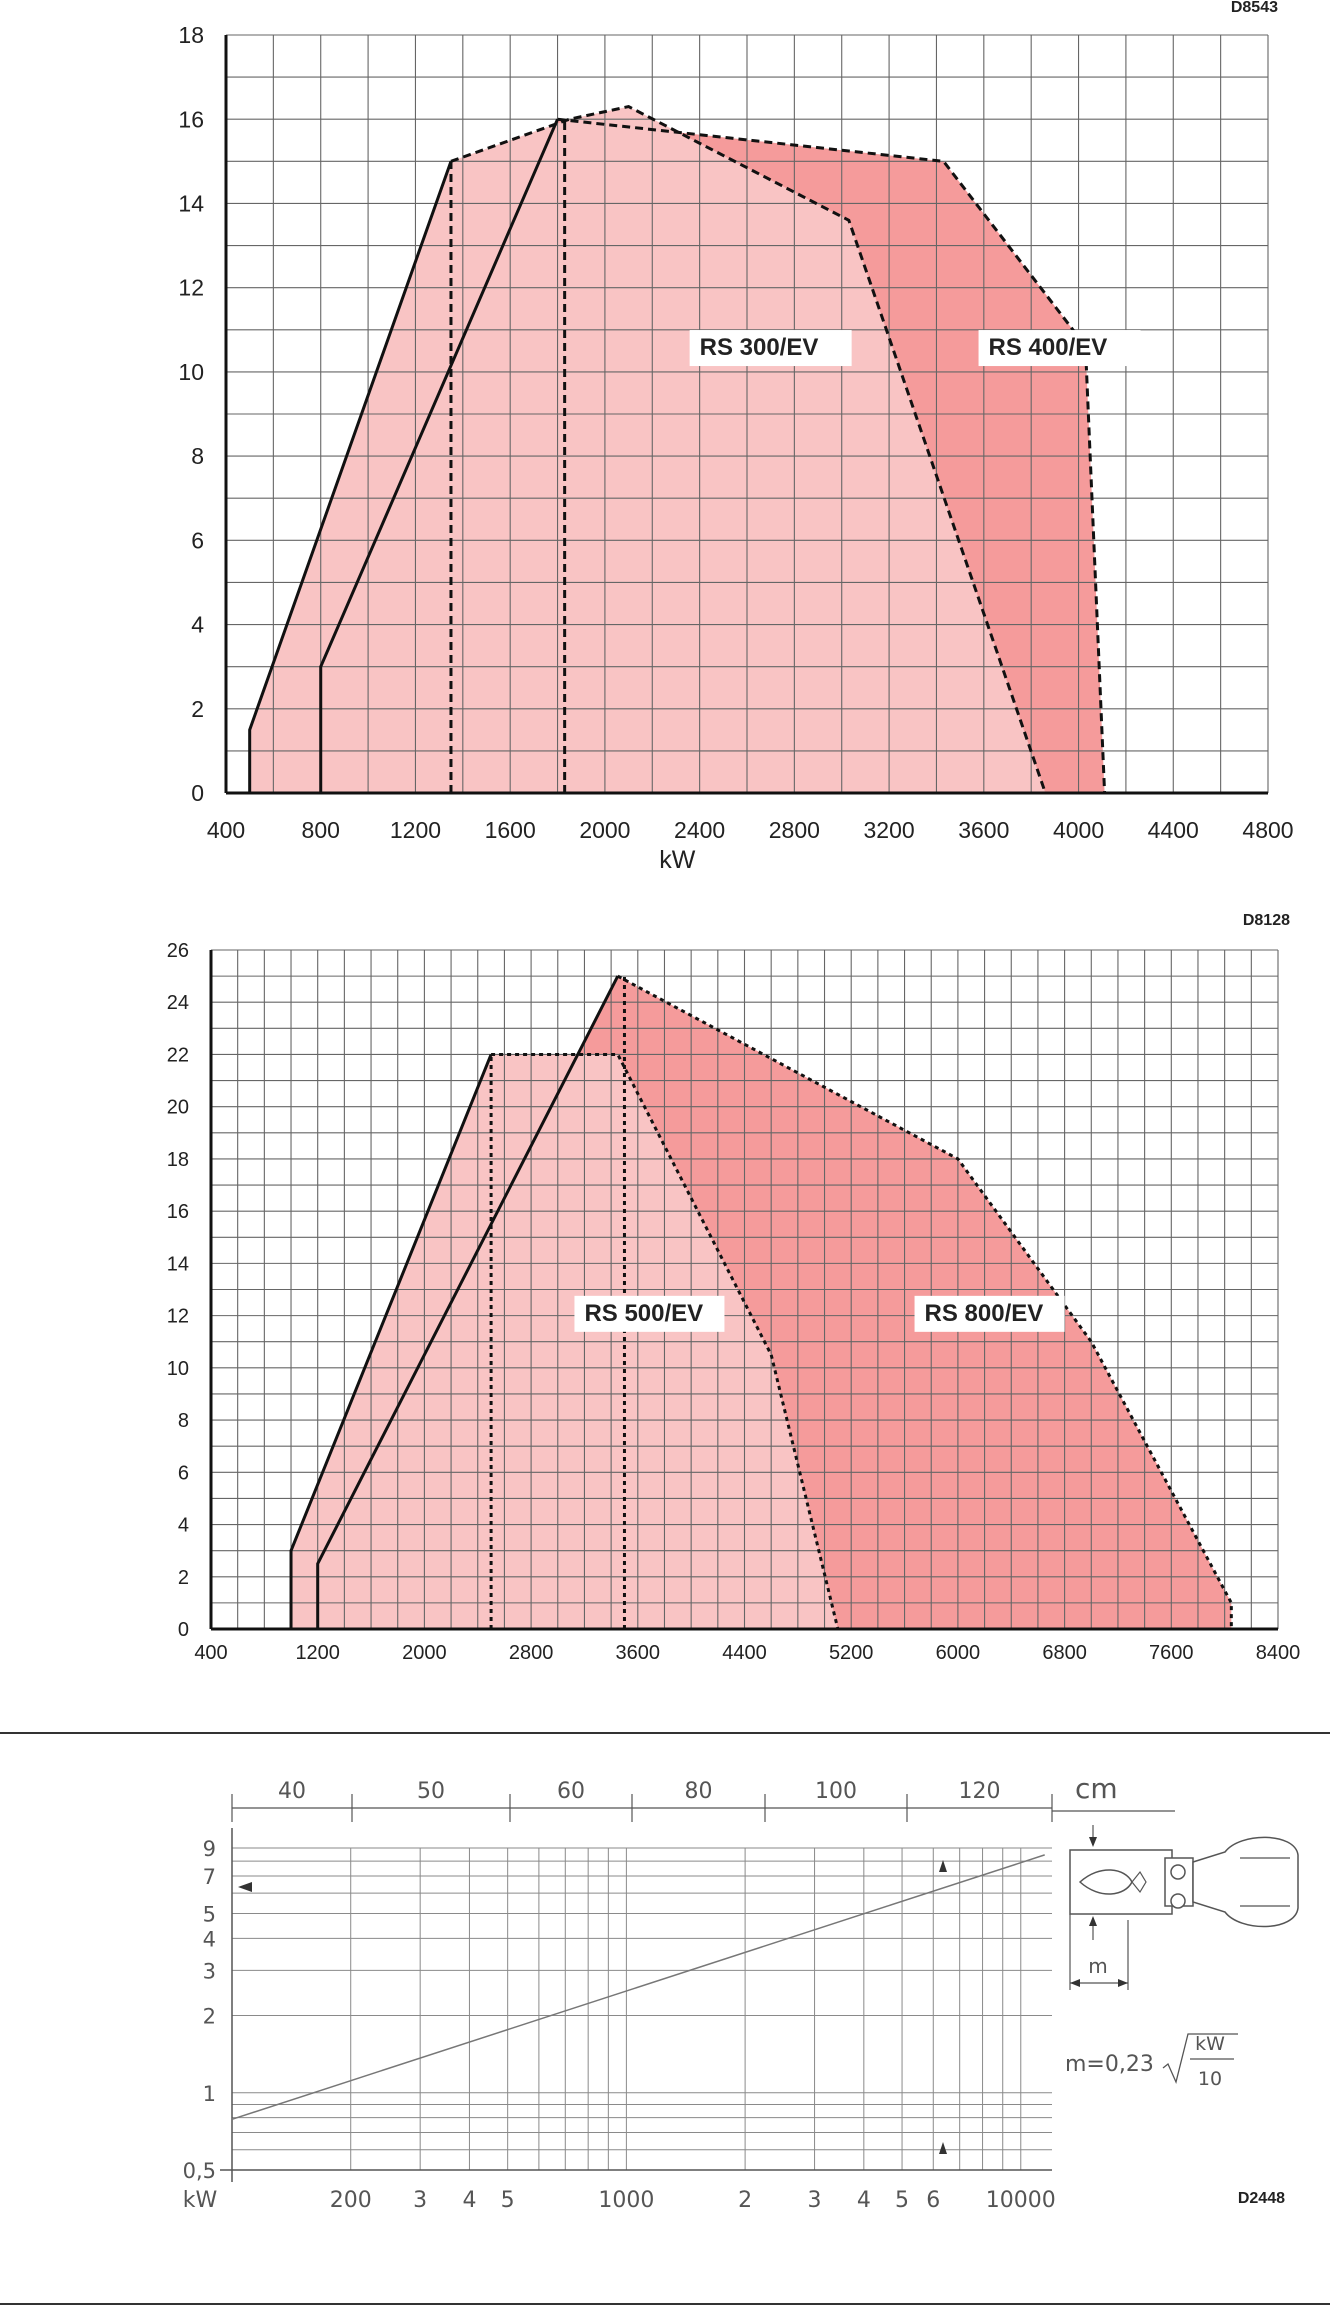 The image size is (1330, 2307). Describe the element at coordinates (1267, 830) in the screenshot. I see `x-tick-label: 4800` at that location.